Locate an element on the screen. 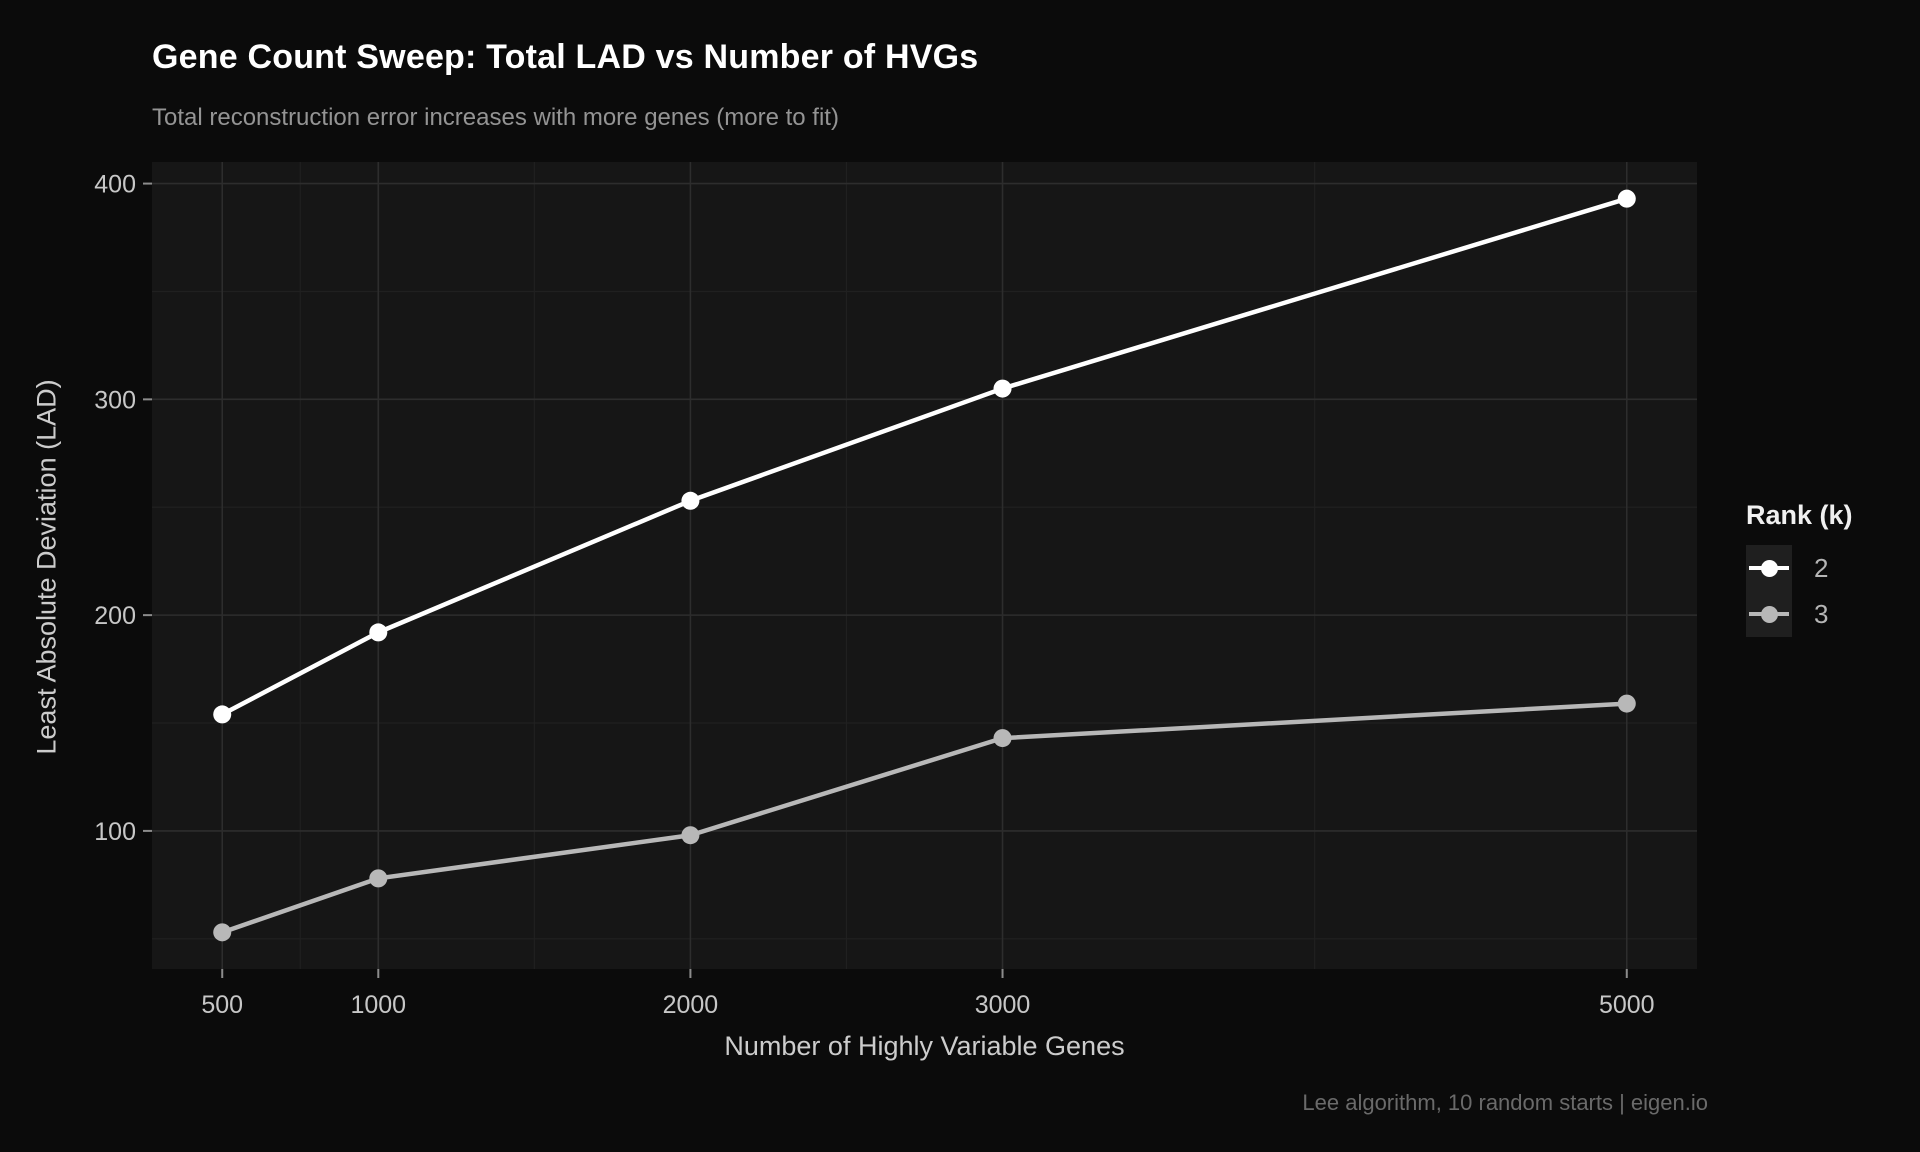  y-axis-title: Least Absolute Deviation (LAD) is located at coordinates (46, 567).